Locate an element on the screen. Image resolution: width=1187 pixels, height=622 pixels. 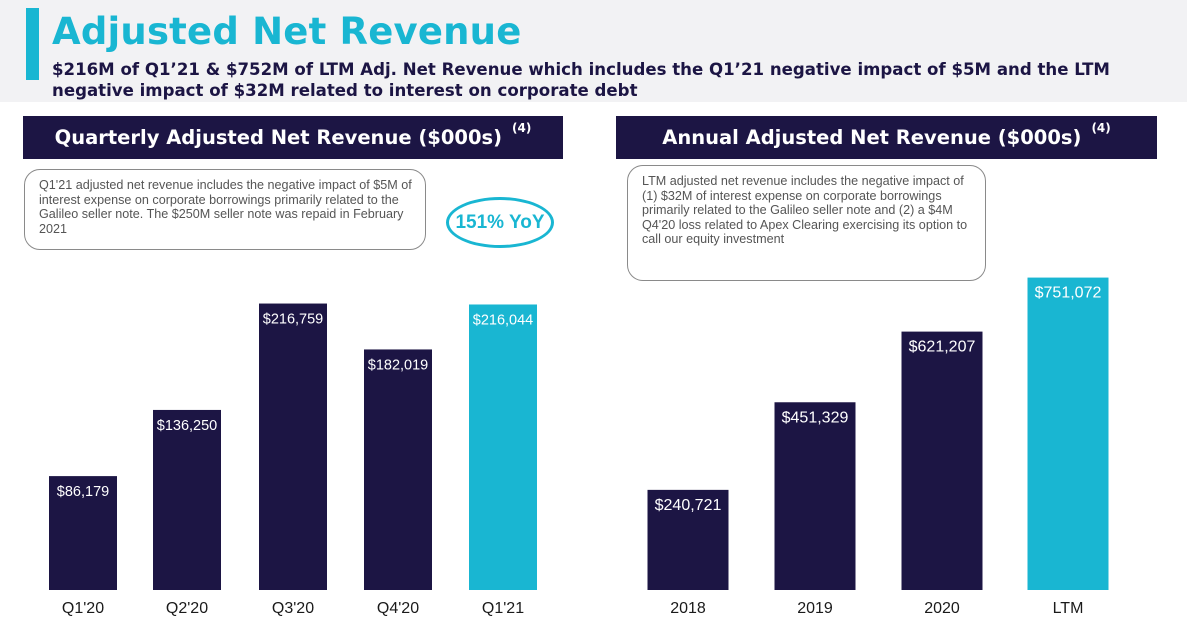
quarterly-tick-label-q3-20: Q3'20 is located at coordinates (293, 608).